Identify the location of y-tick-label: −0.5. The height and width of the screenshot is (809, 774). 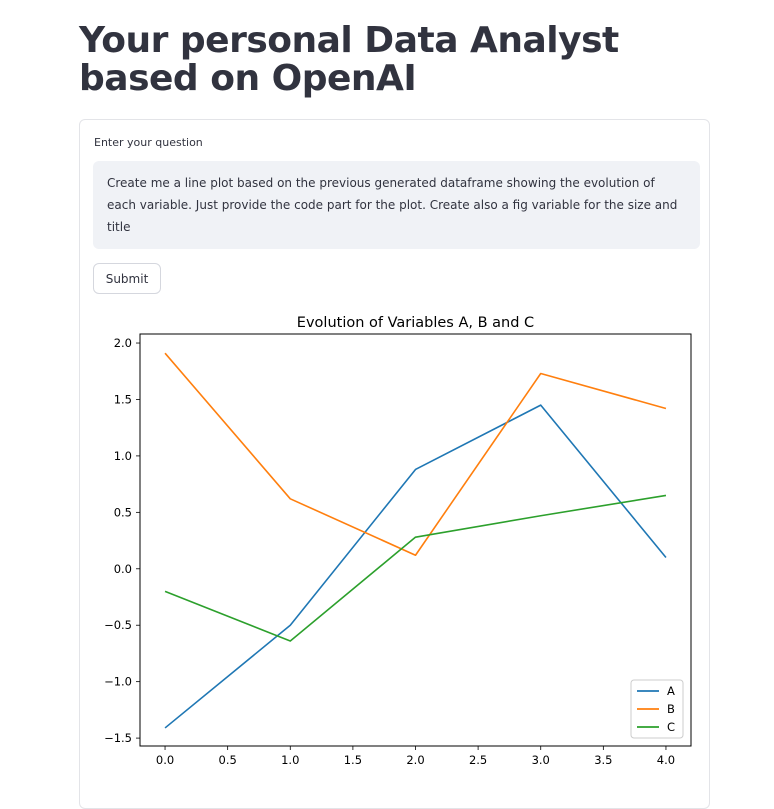
(118, 625).